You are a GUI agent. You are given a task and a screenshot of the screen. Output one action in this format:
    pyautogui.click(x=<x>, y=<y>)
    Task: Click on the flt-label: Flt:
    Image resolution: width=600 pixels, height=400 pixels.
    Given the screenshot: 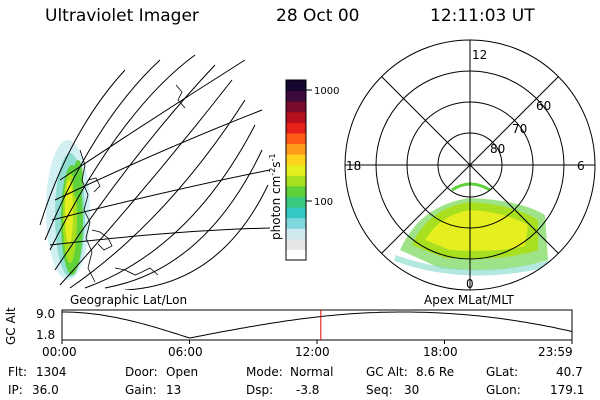 What is the action you would take?
    pyautogui.click(x=17, y=372)
    